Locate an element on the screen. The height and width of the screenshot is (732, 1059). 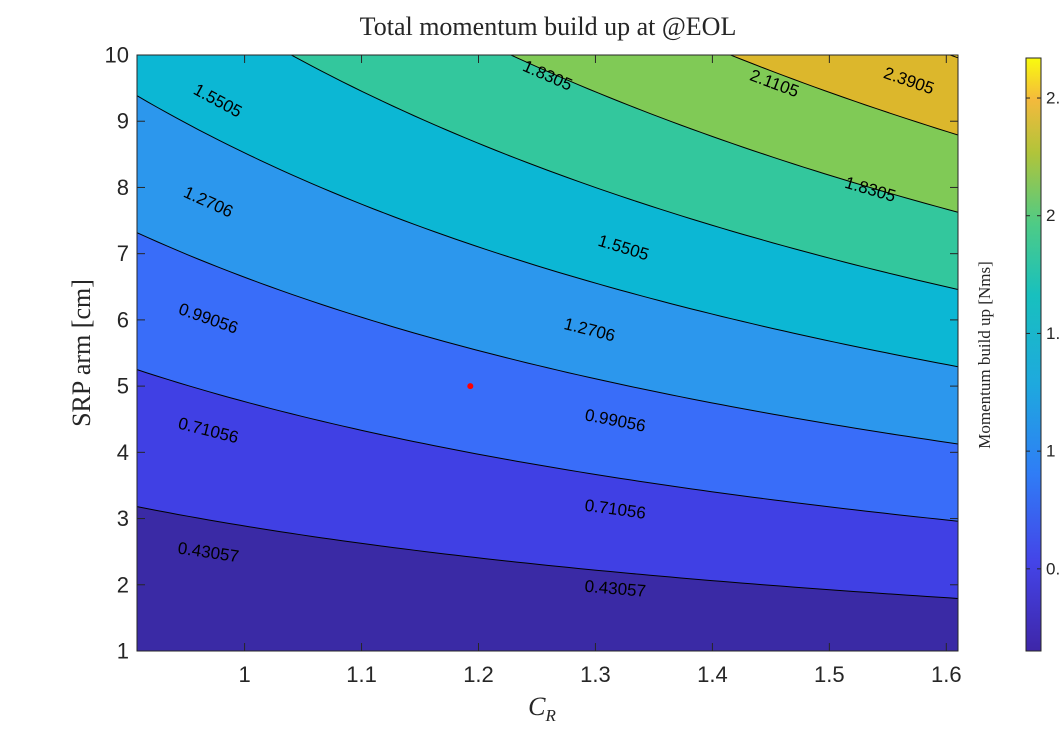
y-tick-label: 10 is located at coordinates (117, 55).